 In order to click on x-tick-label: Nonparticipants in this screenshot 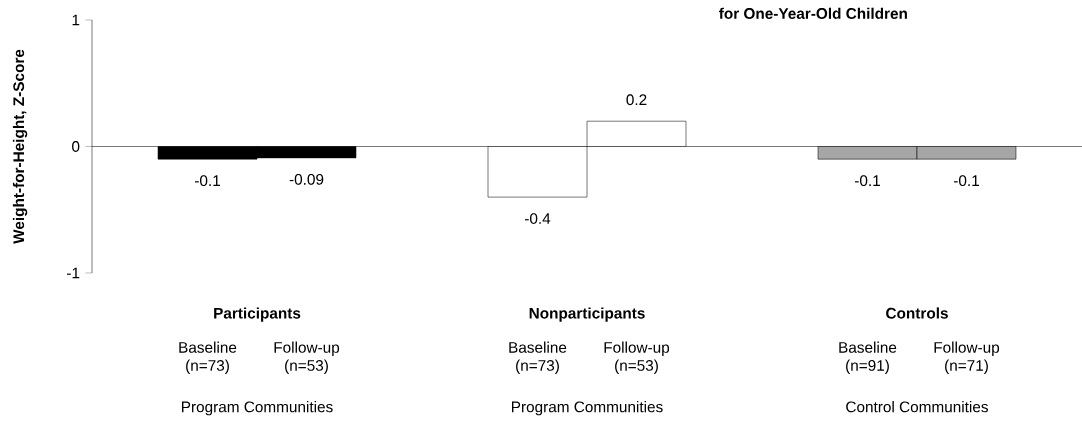, I will do `click(587, 314)`.